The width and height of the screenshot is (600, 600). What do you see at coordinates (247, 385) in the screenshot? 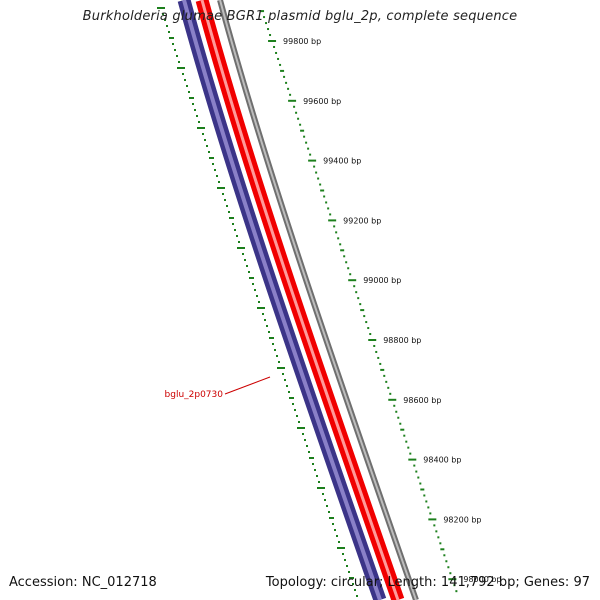
I see `gene-callout-line` at bounding box center [247, 385].